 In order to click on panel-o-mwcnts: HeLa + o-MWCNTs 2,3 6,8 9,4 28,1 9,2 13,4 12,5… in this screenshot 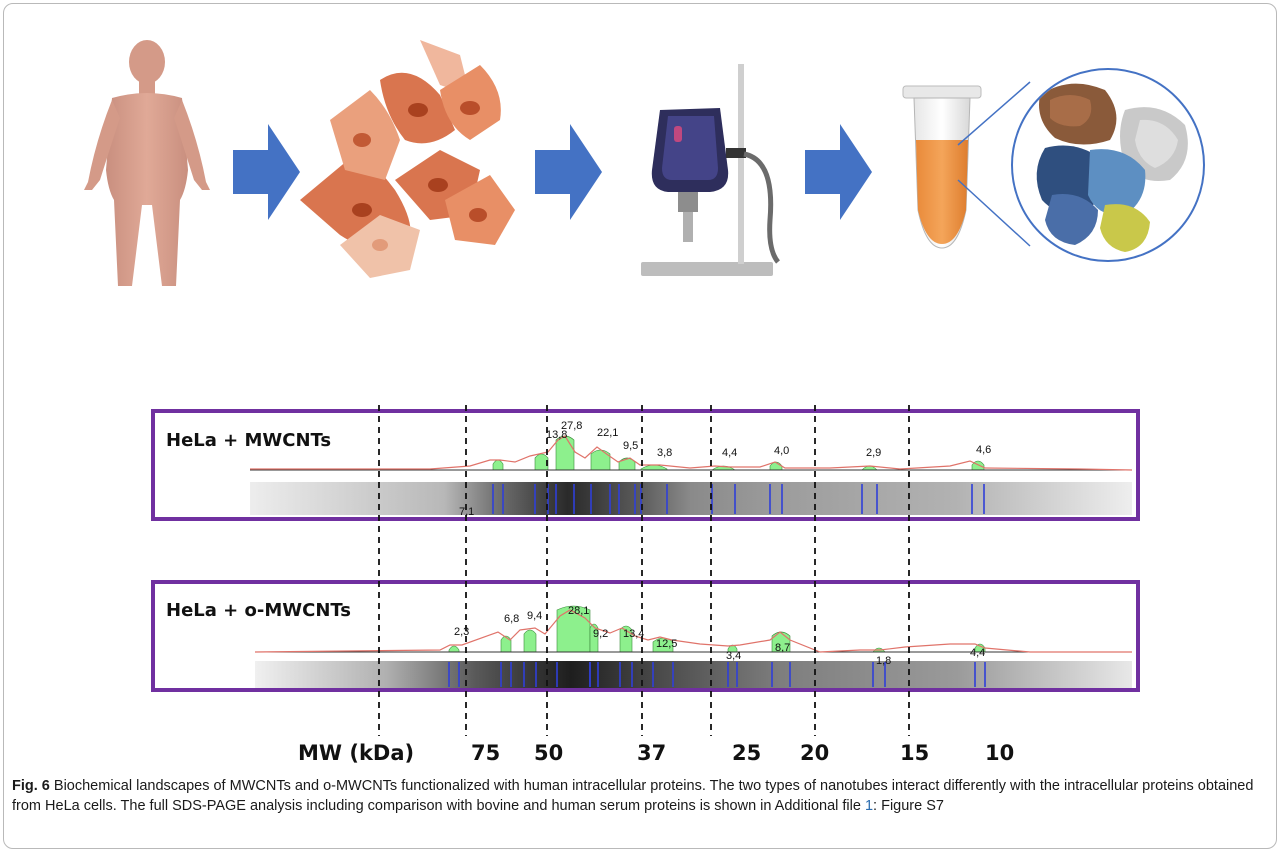, I will do `click(645, 636)`.